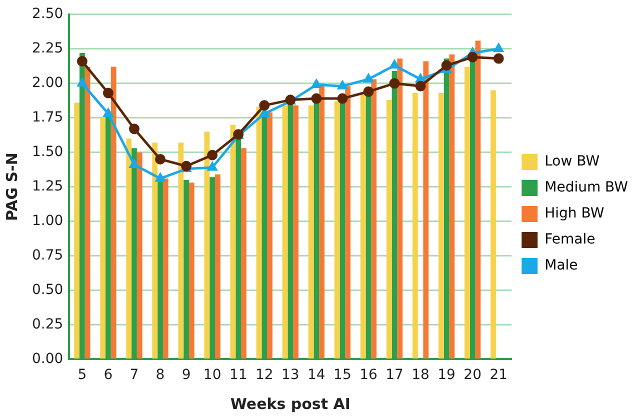 The height and width of the screenshot is (418, 644). Describe the element at coordinates (48, 14) in the screenshot. I see `y-tick-label: 2.50` at that location.